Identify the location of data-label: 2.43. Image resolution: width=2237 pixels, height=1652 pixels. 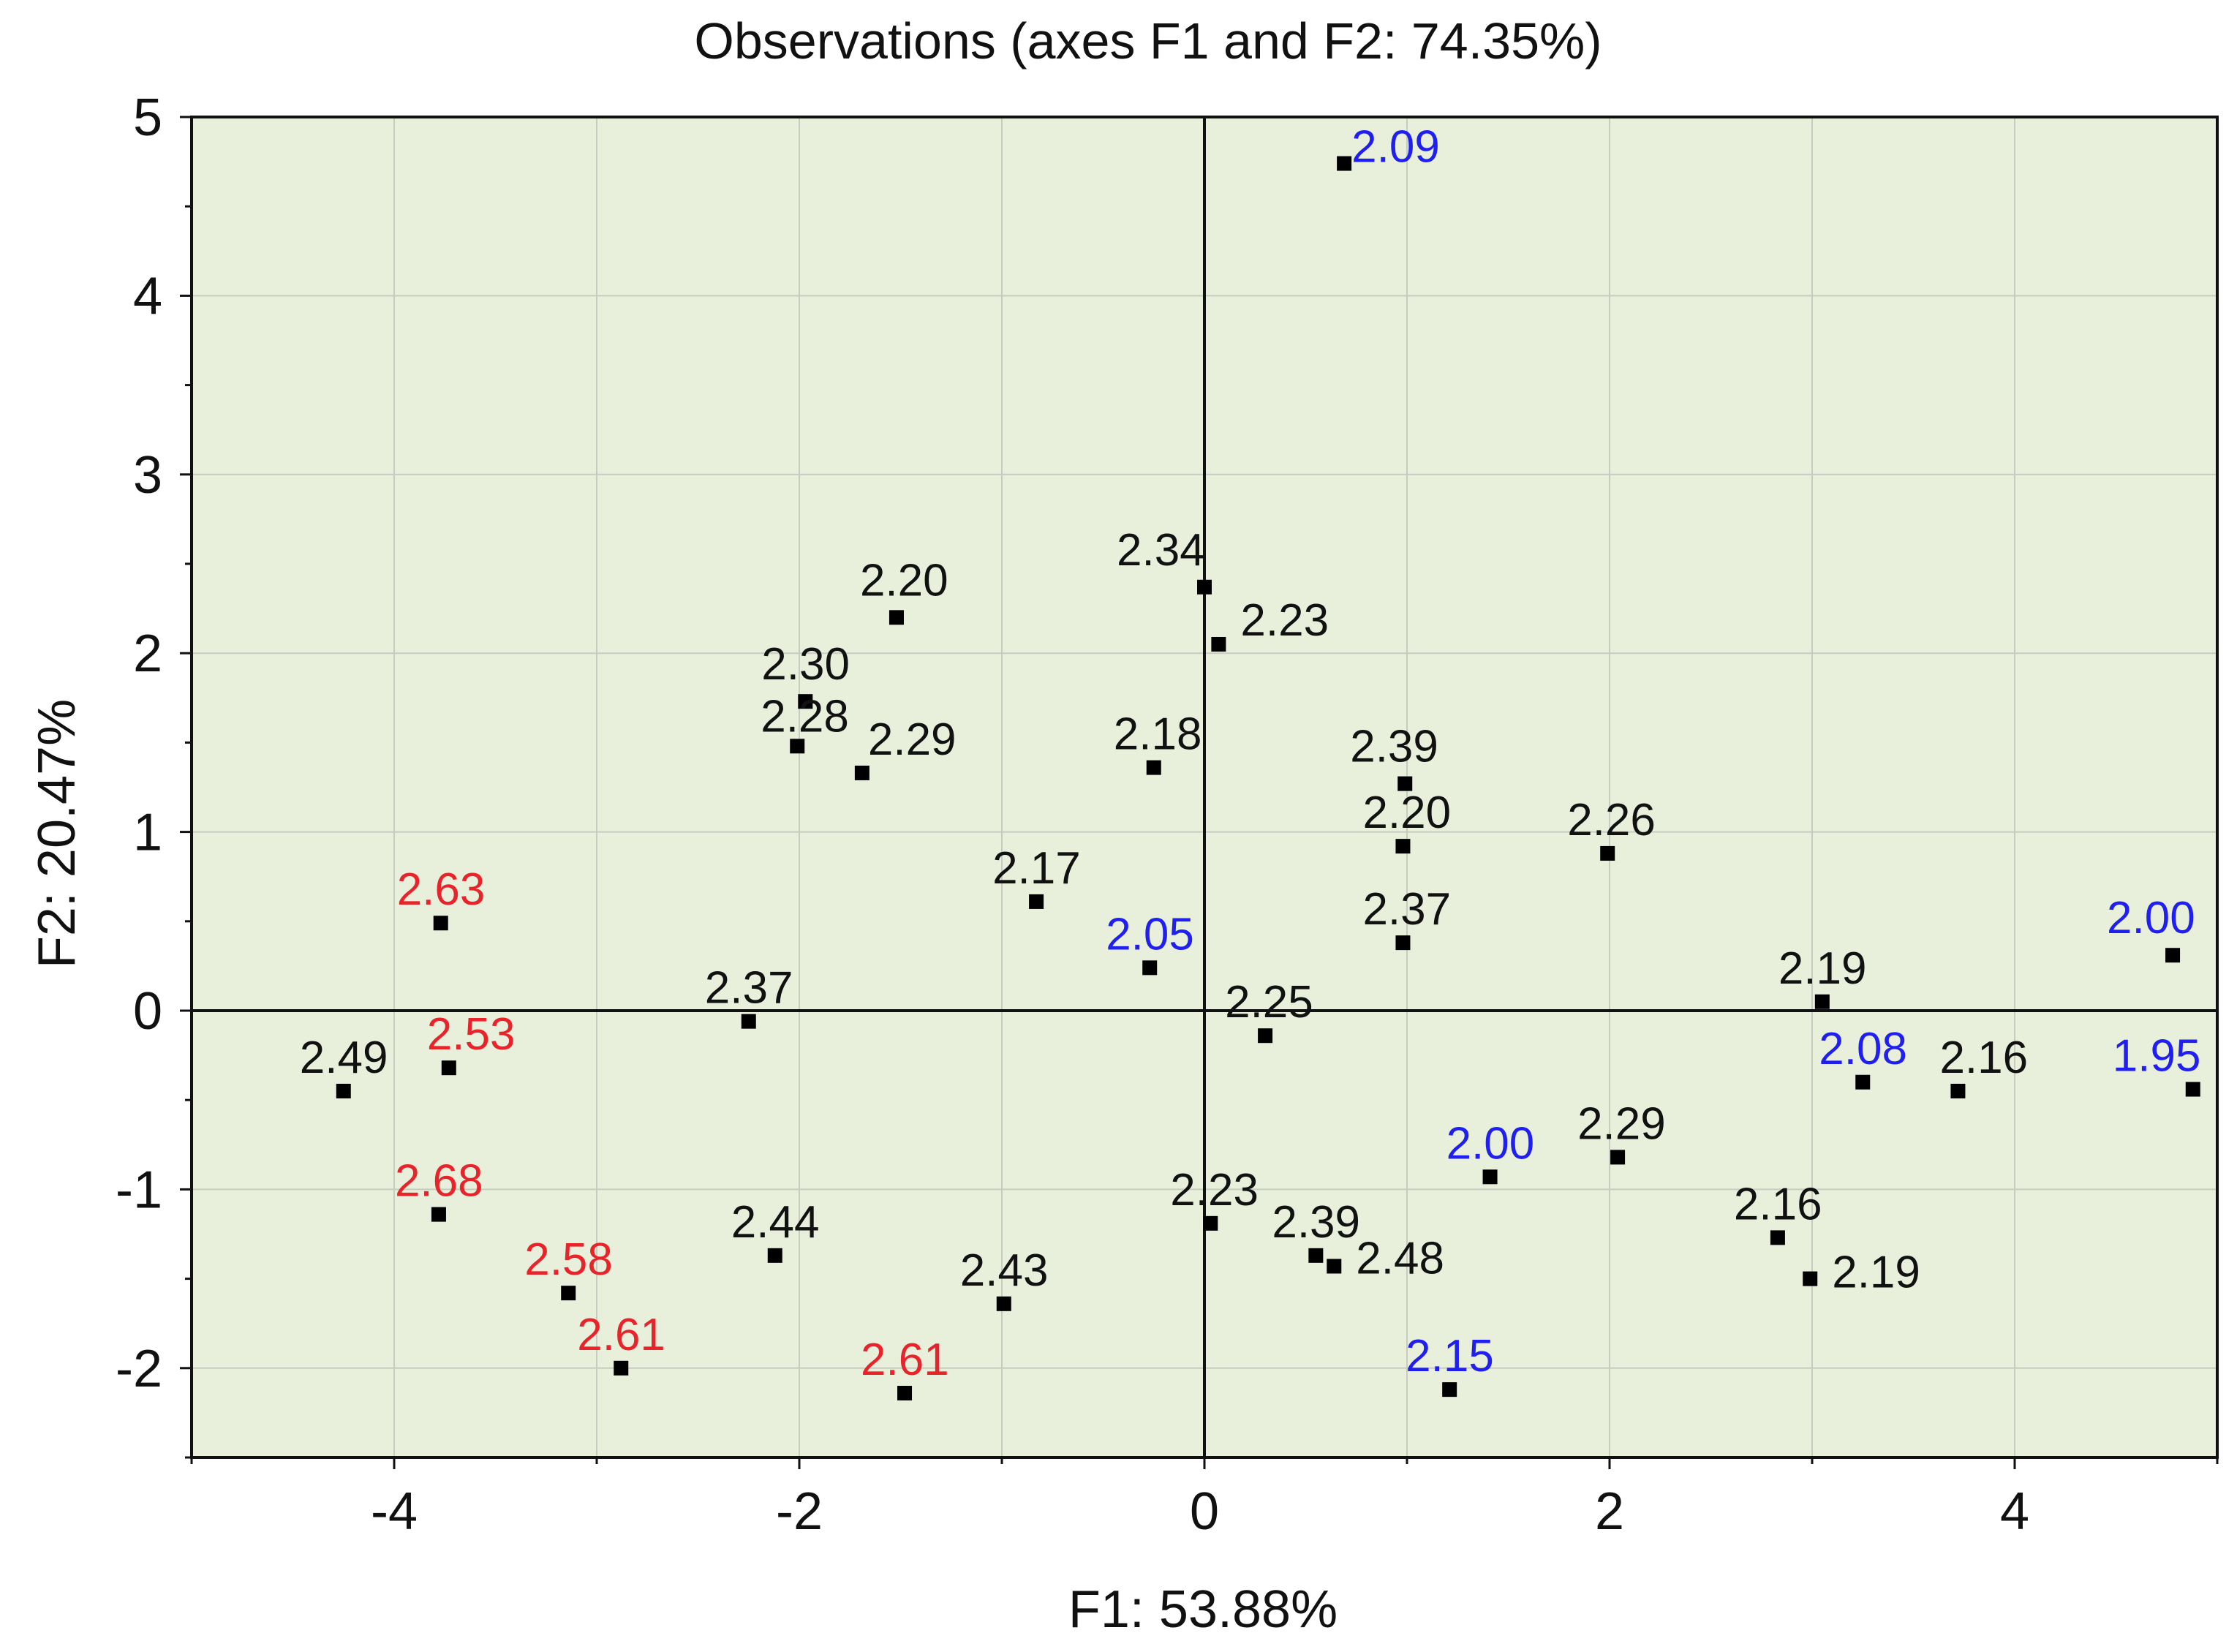
(1004, 1271).